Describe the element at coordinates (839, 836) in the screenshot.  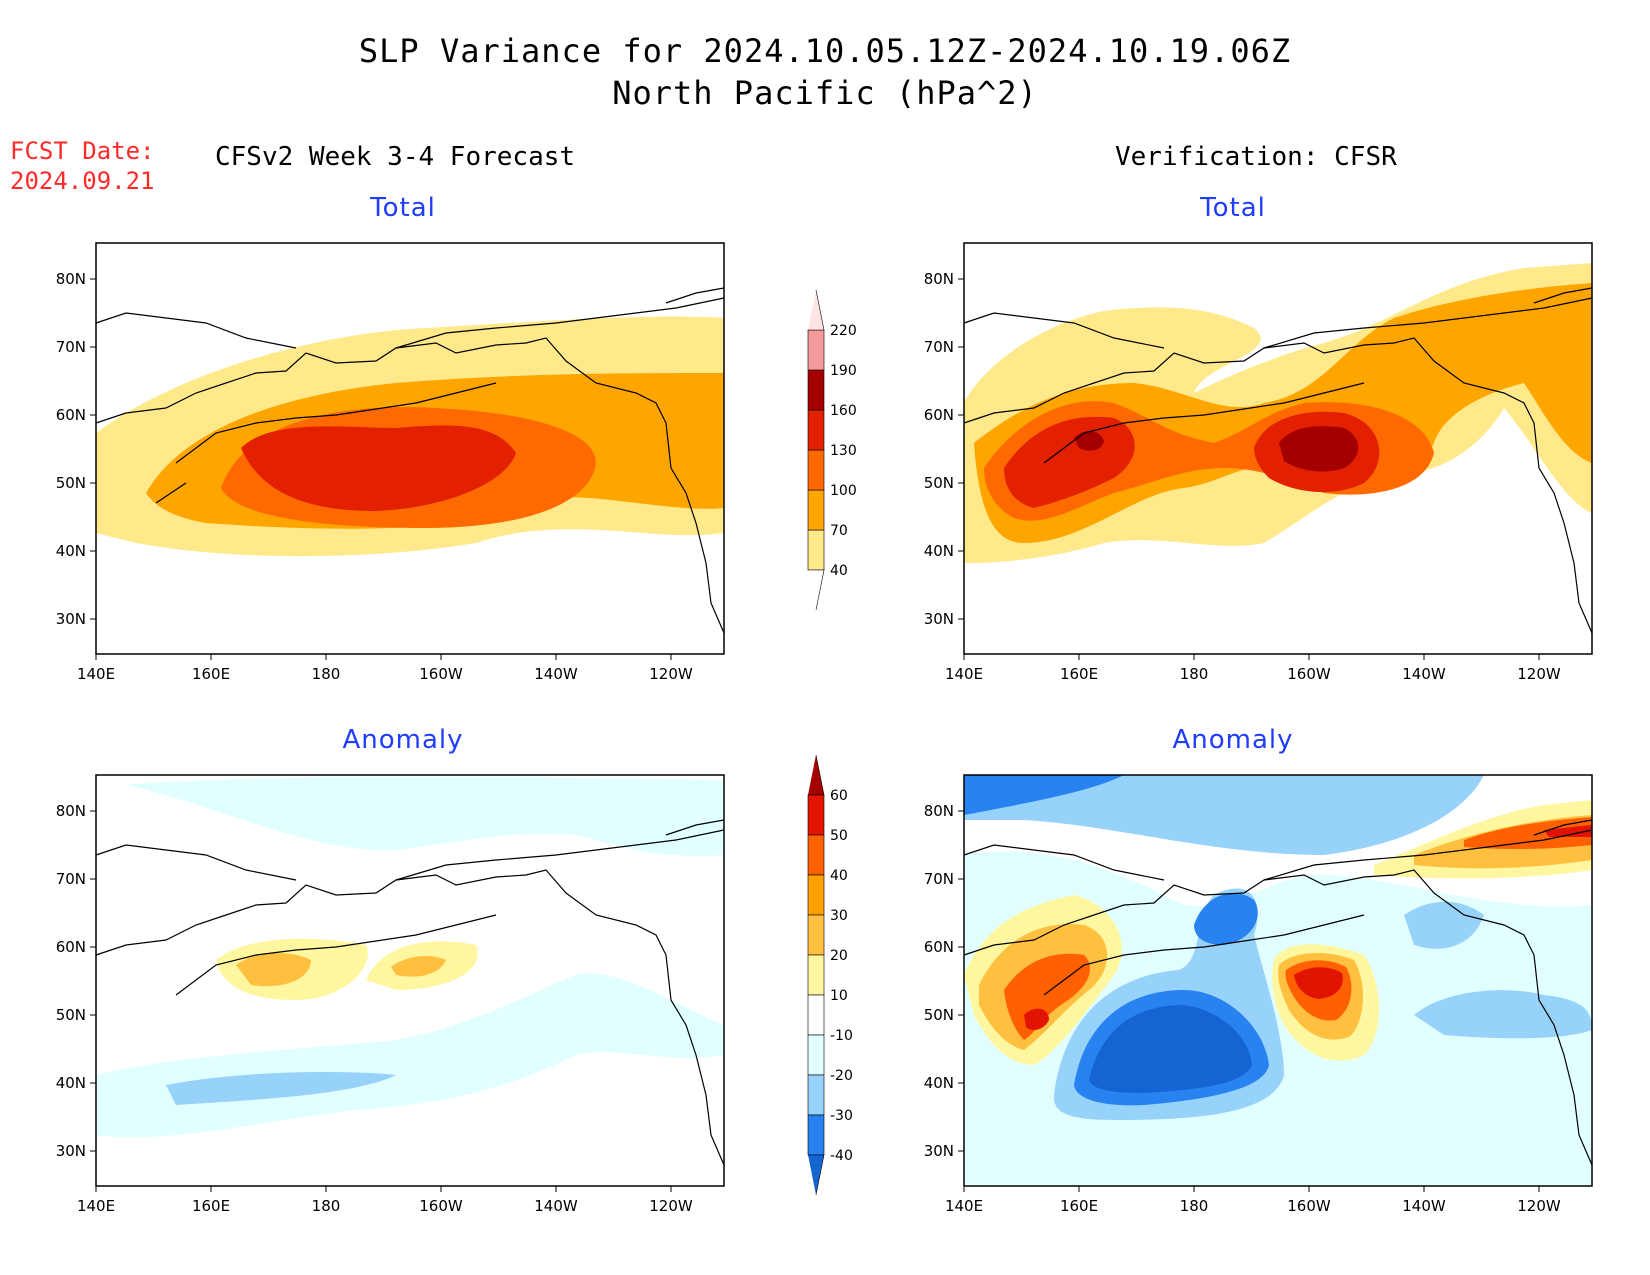
I see `colorbar-tick-label: 50` at that location.